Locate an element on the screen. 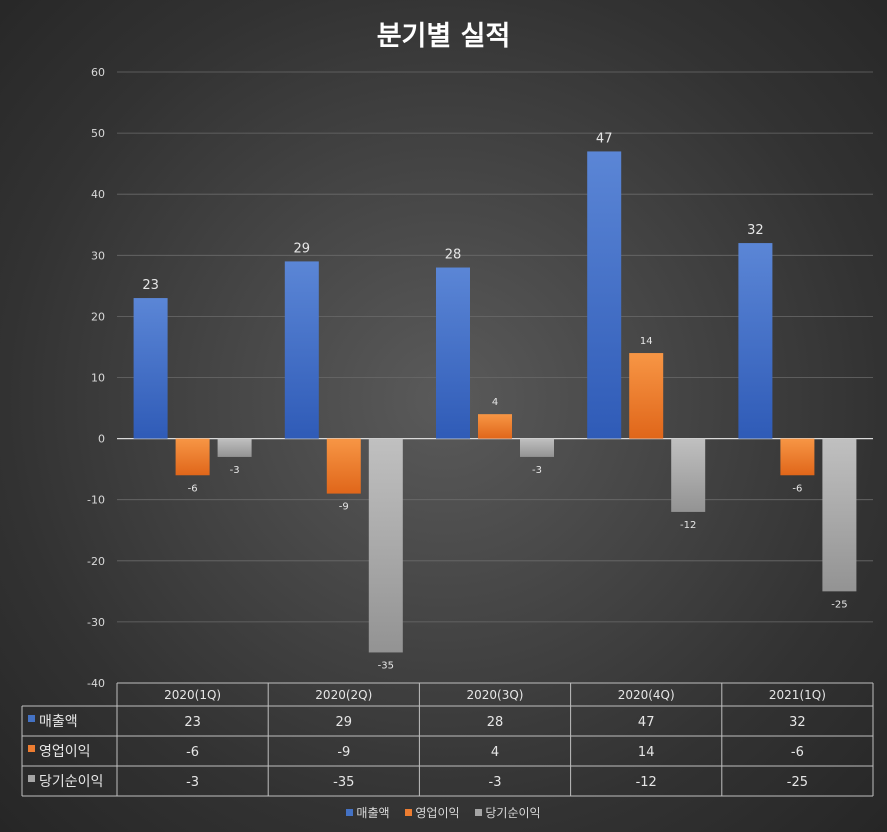  table-cell: 4 is located at coordinates (495, 752).